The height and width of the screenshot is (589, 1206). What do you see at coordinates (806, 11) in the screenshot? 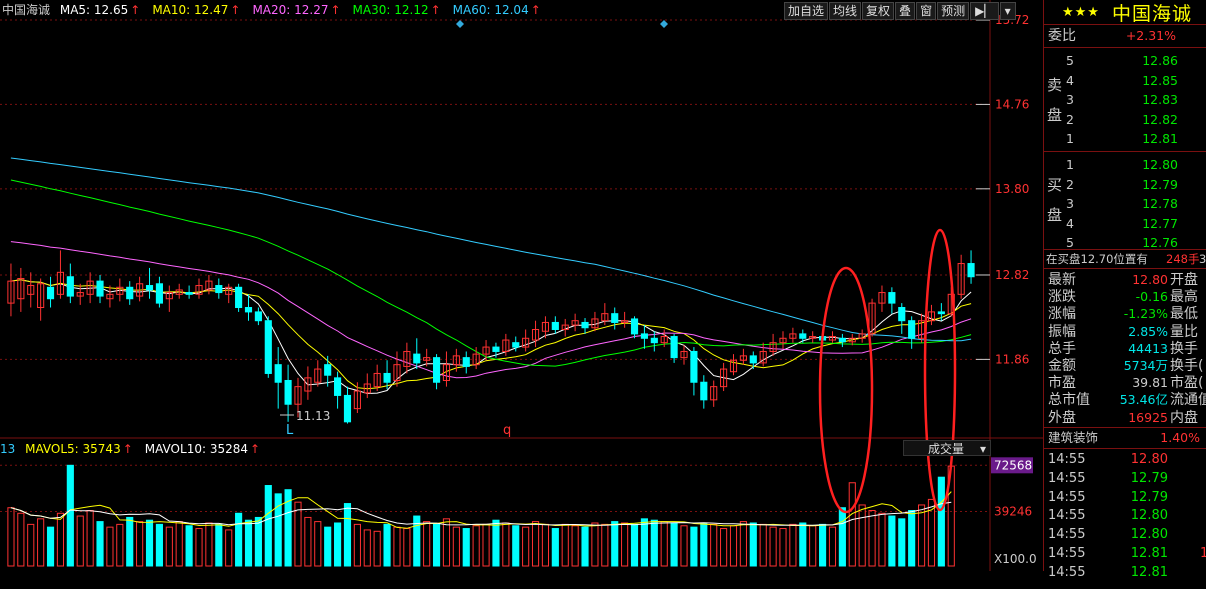
I see `add-watchlist-button: 加自选` at bounding box center [806, 11].